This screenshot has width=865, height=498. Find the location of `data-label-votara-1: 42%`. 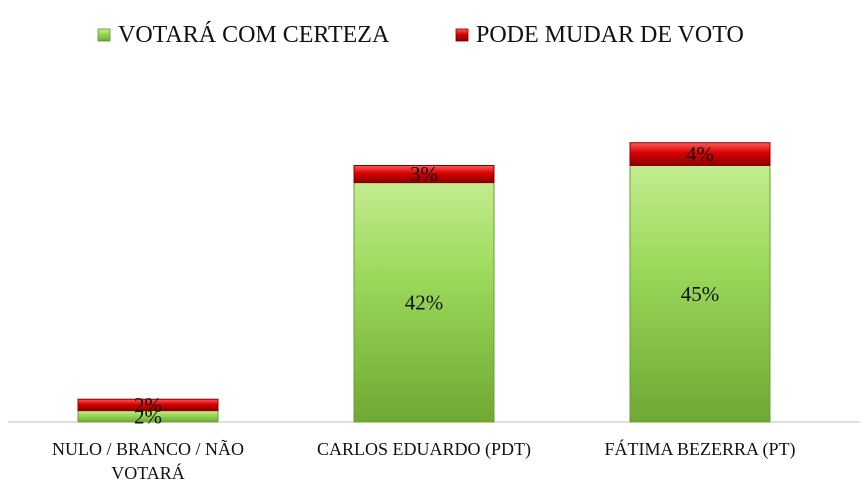

data-label-votara-1: 42% is located at coordinates (424, 302).